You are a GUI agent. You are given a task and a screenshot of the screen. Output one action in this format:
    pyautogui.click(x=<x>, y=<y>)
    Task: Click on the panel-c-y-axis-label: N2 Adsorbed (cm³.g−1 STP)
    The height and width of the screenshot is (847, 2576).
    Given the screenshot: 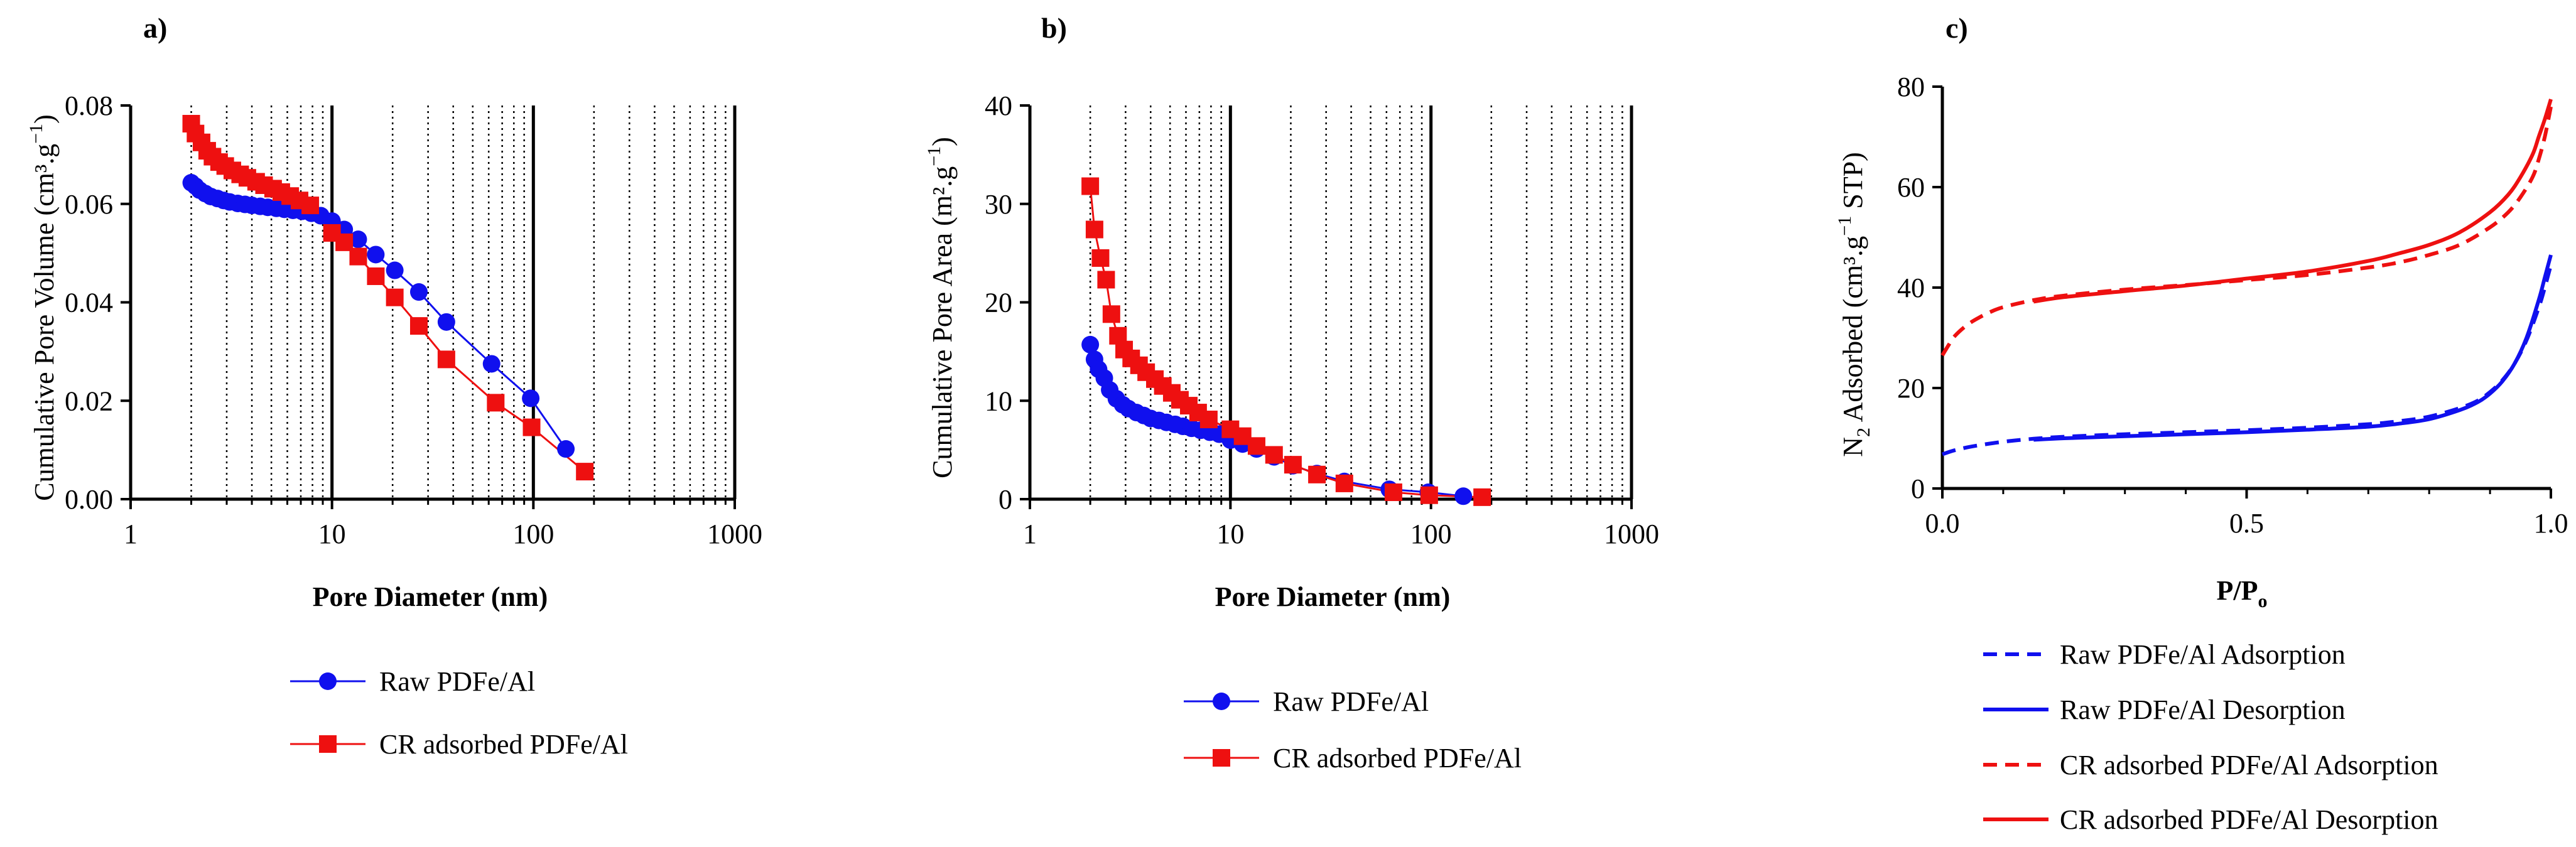 What is the action you would take?
    pyautogui.click(x=1854, y=304)
    